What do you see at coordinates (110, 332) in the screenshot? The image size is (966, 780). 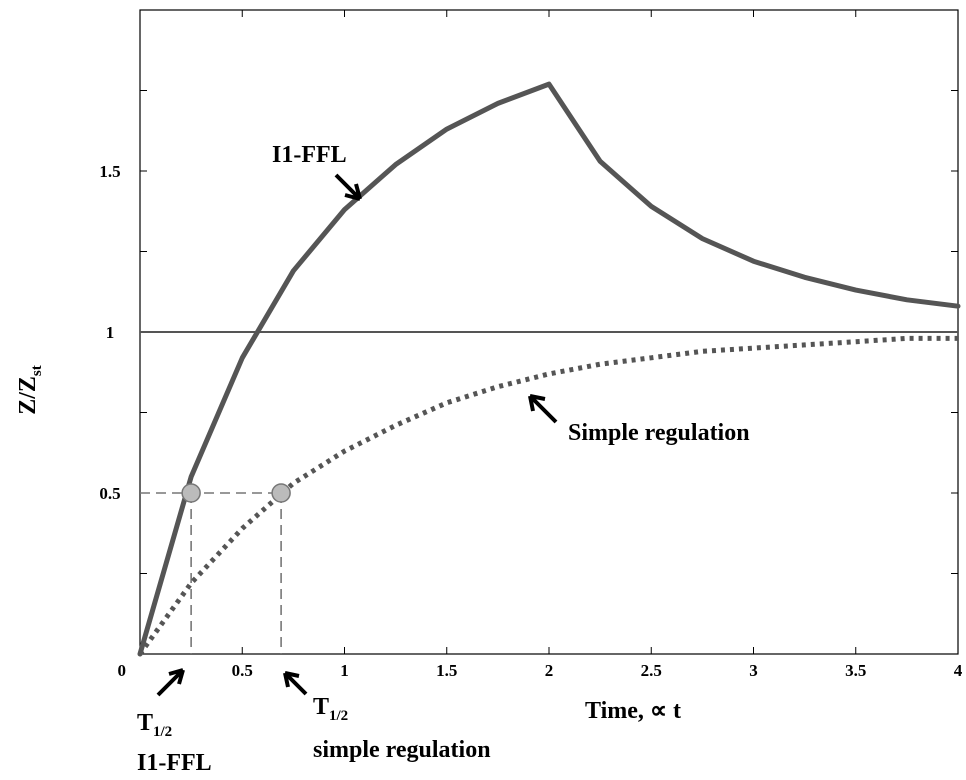 I see `y-tick-label: 1` at bounding box center [110, 332].